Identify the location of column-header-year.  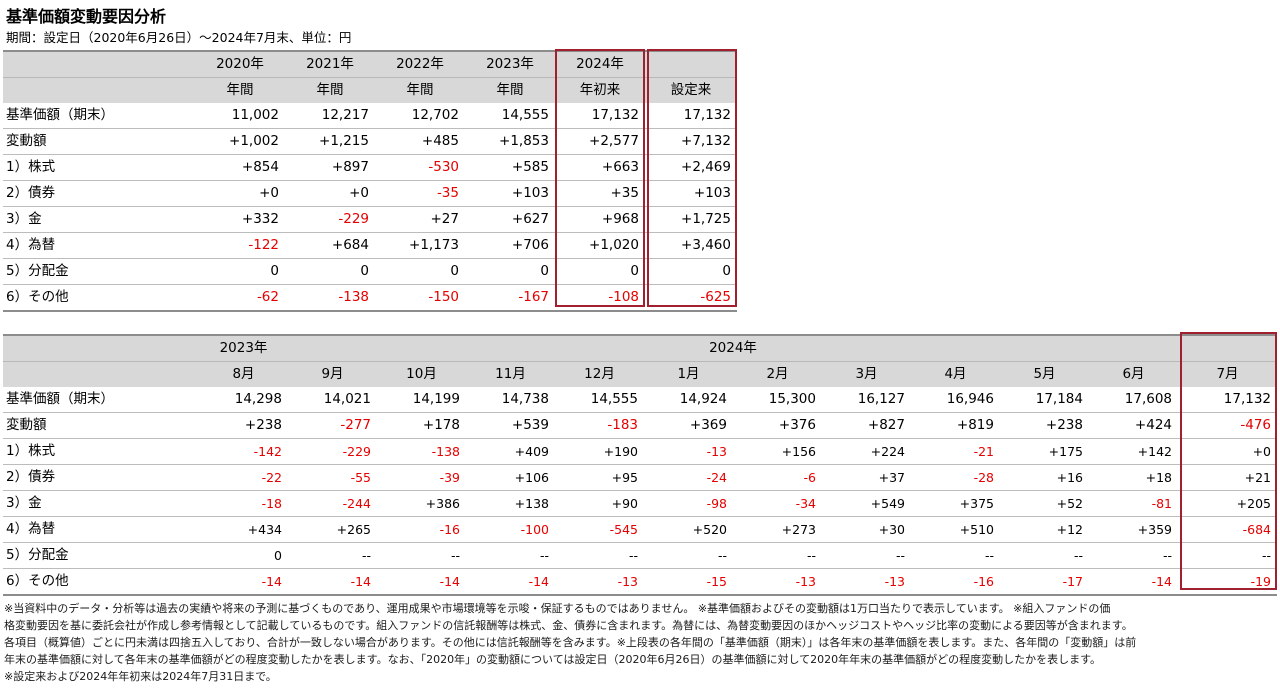
(691, 64).